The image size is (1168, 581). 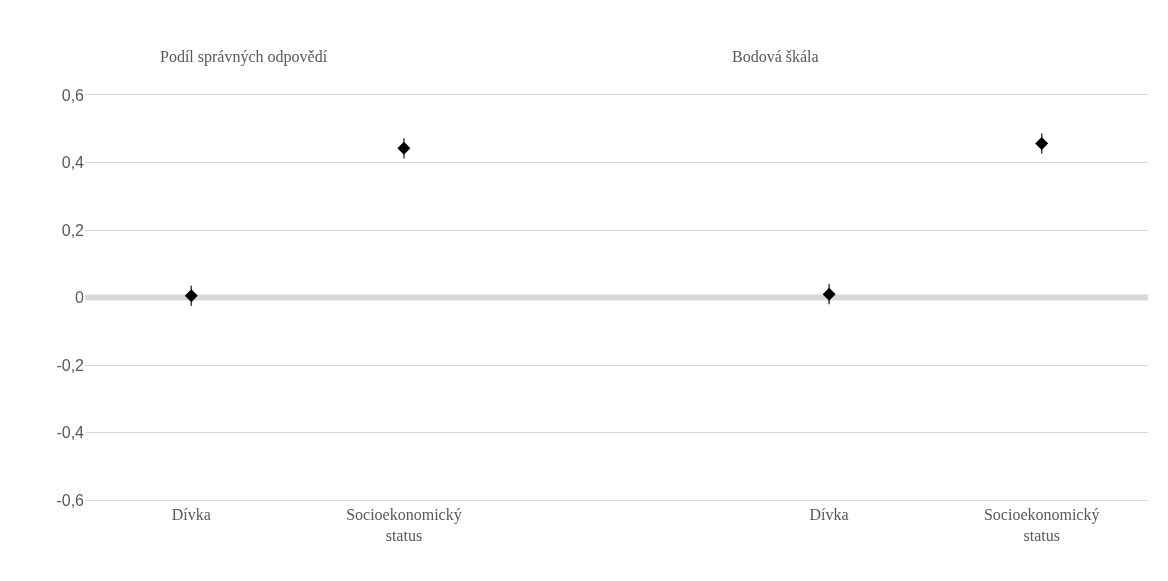 I want to click on y-tick-label: 0,6, so click(x=73, y=95).